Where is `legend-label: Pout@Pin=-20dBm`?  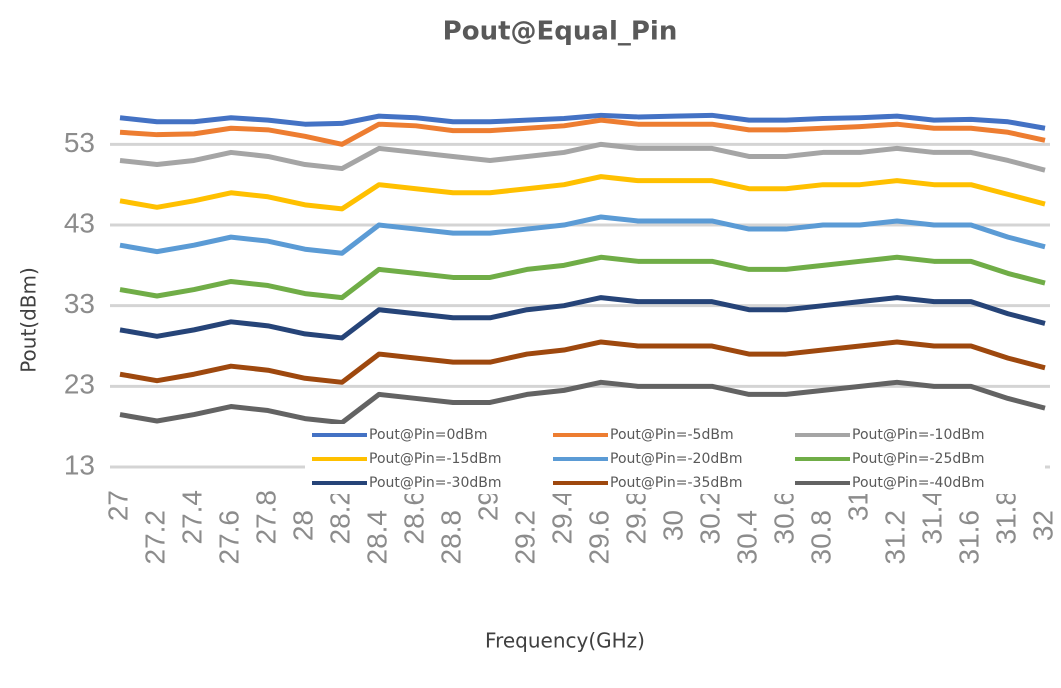 legend-label: Pout@Pin=-20dBm is located at coordinates (676, 459).